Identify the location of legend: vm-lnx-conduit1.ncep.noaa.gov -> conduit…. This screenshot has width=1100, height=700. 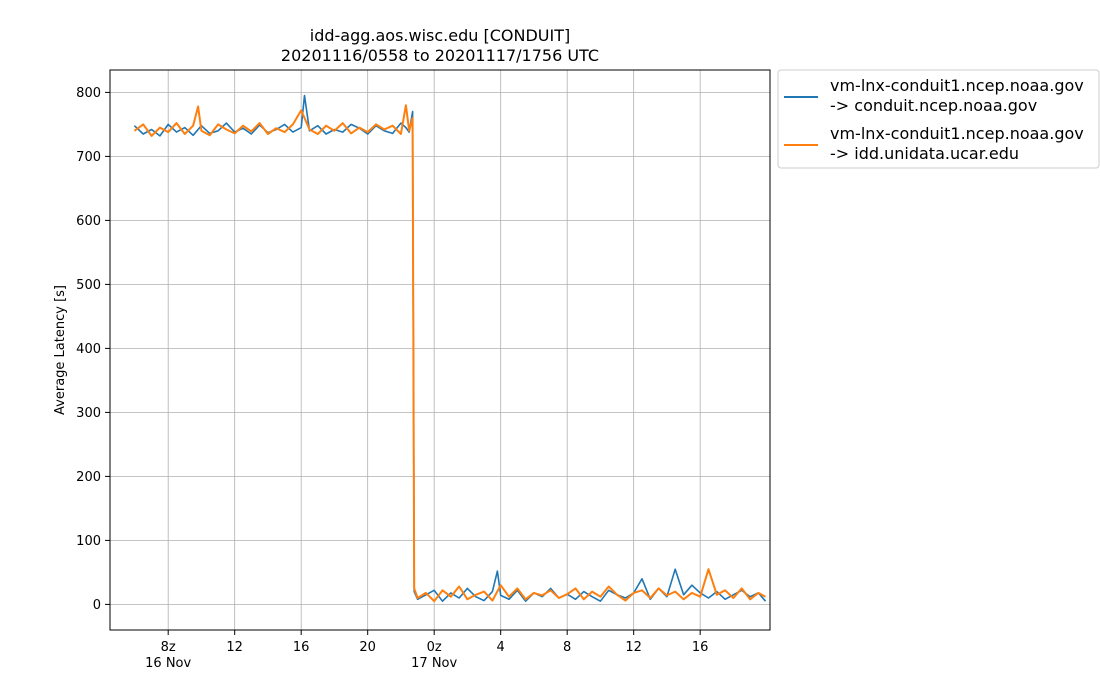
(938, 119).